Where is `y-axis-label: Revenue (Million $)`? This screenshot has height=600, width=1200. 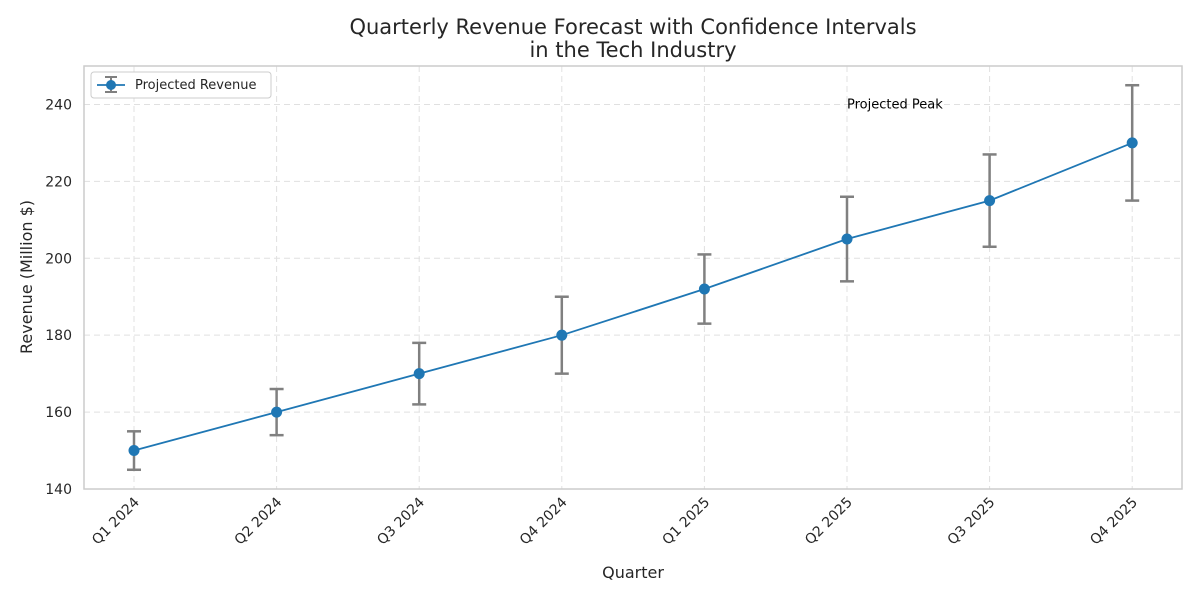 y-axis-label: Revenue (Million $) is located at coordinates (26, 277).